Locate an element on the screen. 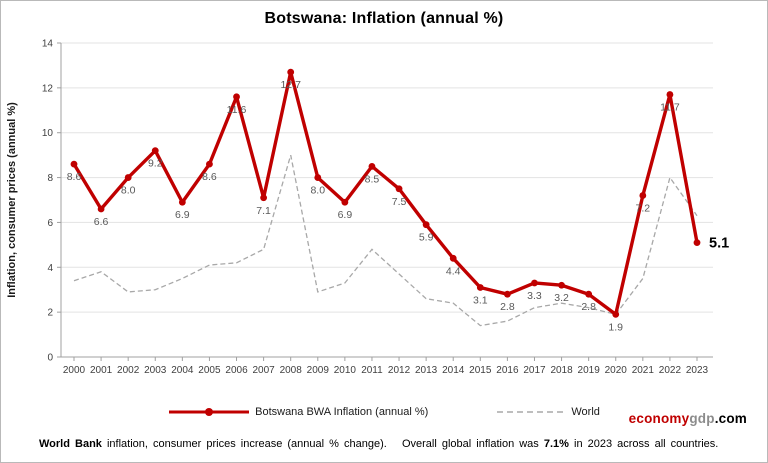 Image resolution: width=768 pixels, height=463 pixels. legend-item-world: World is located at coordinates (548, 412).